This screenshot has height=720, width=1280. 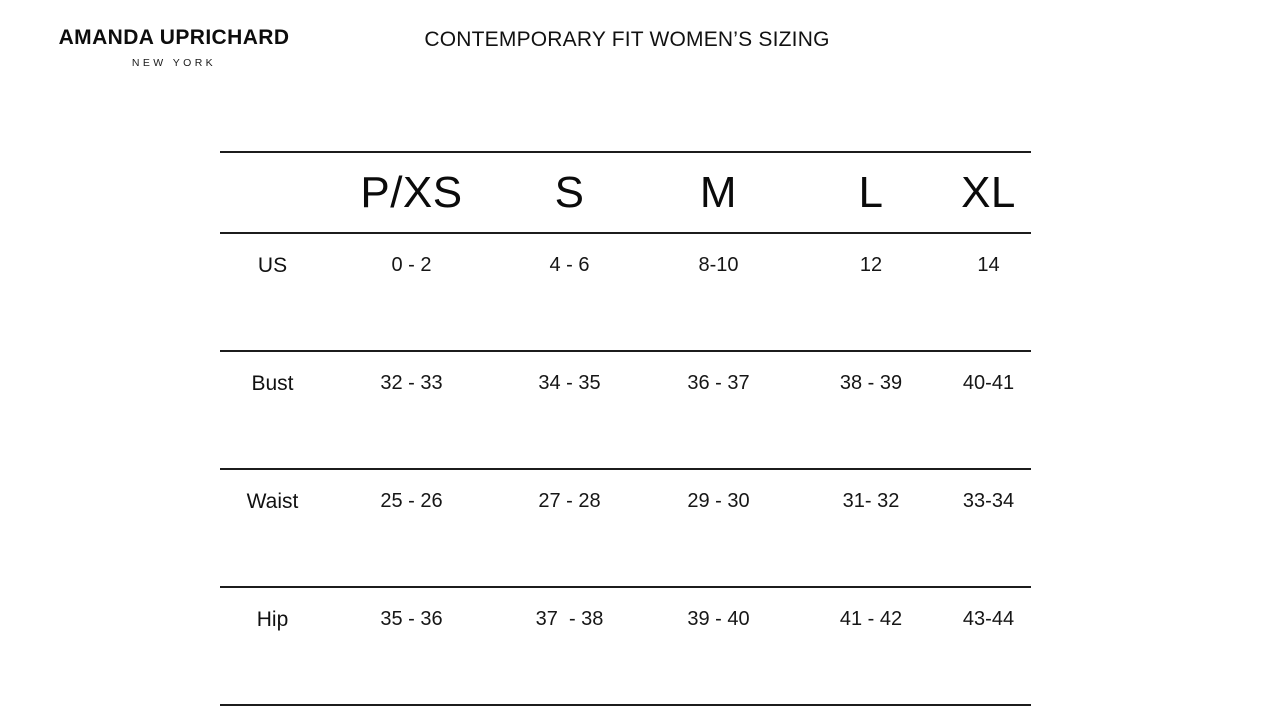 What do you see at coordinates (569, 265) in the screenshot?
I see `cell-us-s: 4 - 6` at bounding box center [569, 265].